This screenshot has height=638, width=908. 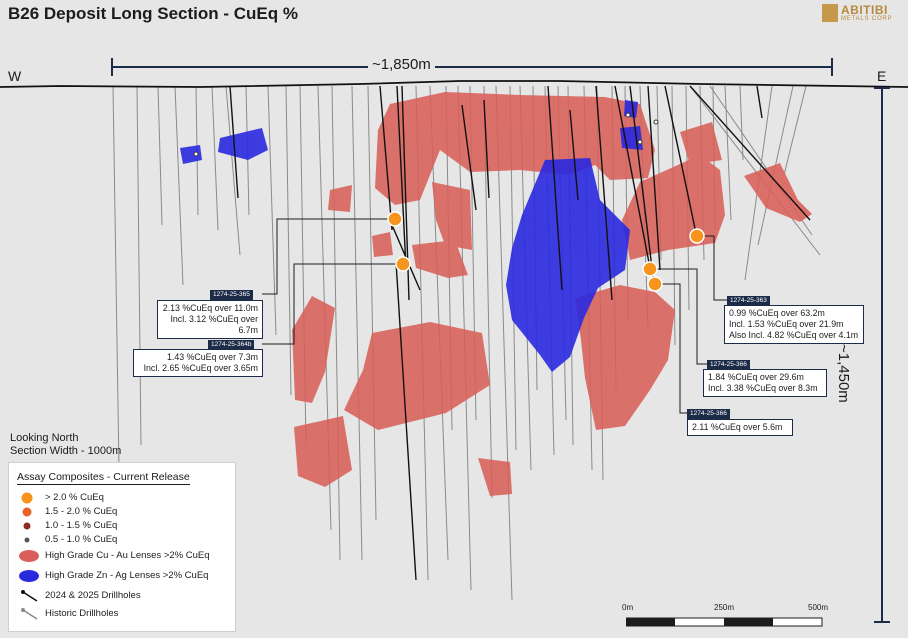 I want to click on legend-label: 1.0 - 1.5 % CuEq, so click(x=81, y=525).